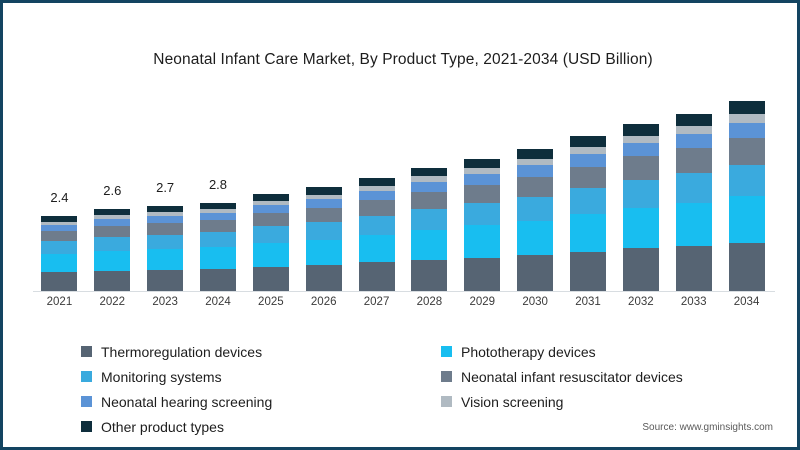  I want to click on legend-item: Monitoring systems, so click(176, 376).